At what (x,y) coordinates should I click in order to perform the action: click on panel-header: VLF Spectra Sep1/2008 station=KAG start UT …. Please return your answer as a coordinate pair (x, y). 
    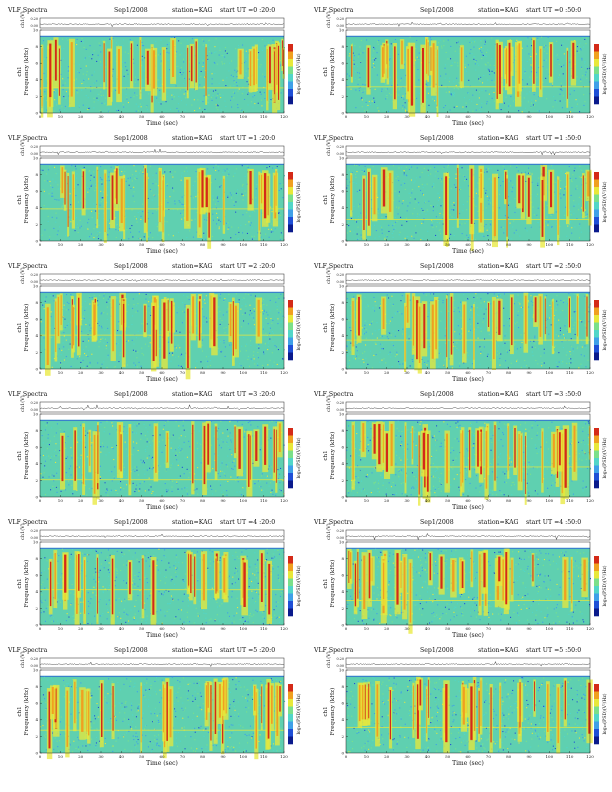
    Looking at the image, I should click on (154, 11).